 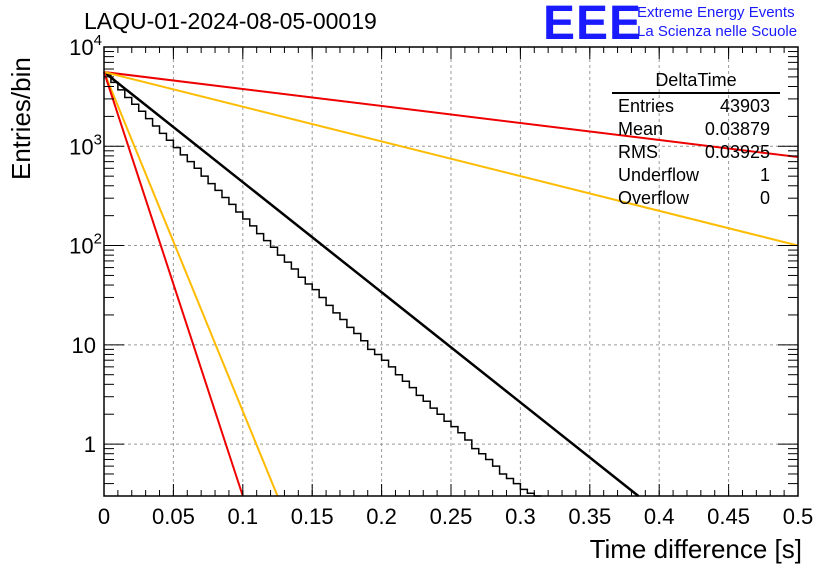 I want to click on x-tick-label: 0.05, so click(x=173, y=516).